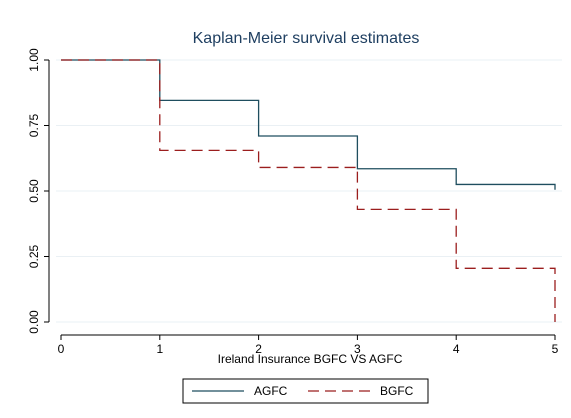  Describe the element at coordinates (34, 125) in the screenshot. I see `y-tick-label: 0.75` at that location.